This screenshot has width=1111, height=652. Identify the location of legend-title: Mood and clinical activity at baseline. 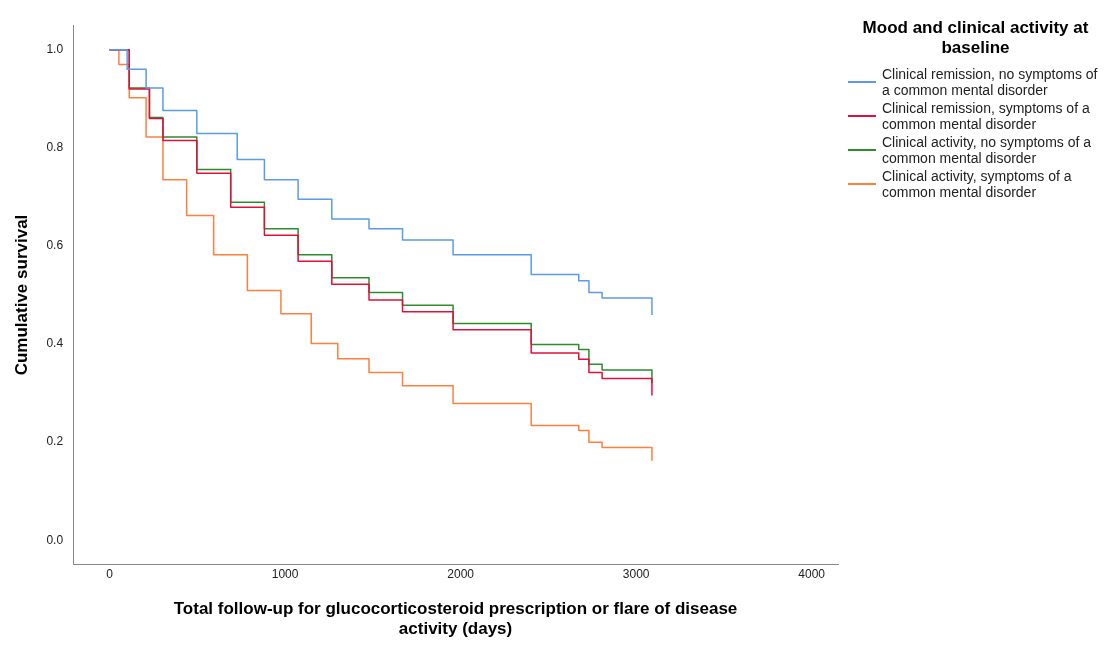
(975, 38).